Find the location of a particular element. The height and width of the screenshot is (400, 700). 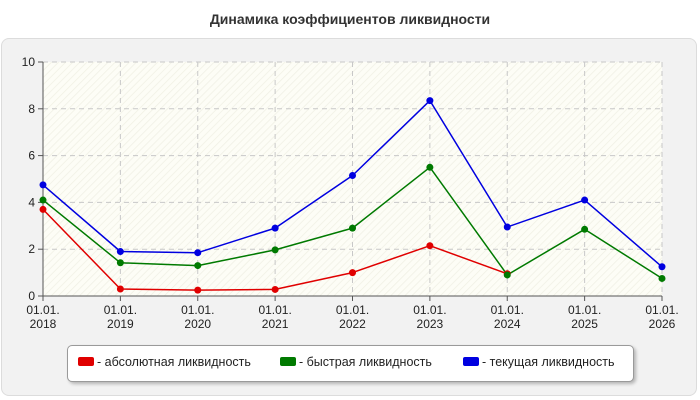

y-tick-label: 10 is located at coordinates (29, 62).